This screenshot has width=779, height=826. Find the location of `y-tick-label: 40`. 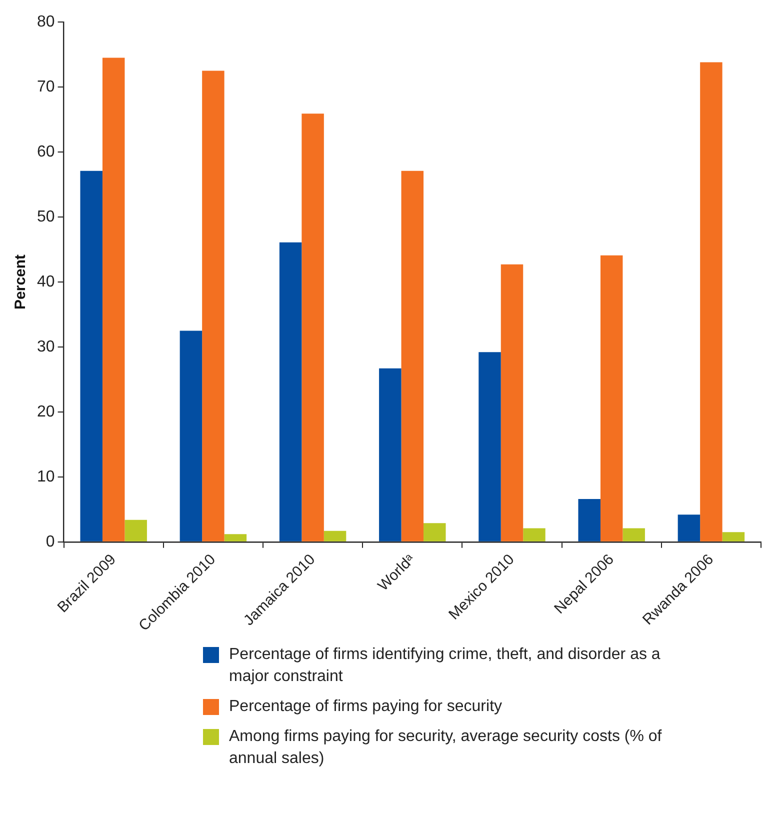

y-tick-label: 40 is located at coordinates (46, 281).